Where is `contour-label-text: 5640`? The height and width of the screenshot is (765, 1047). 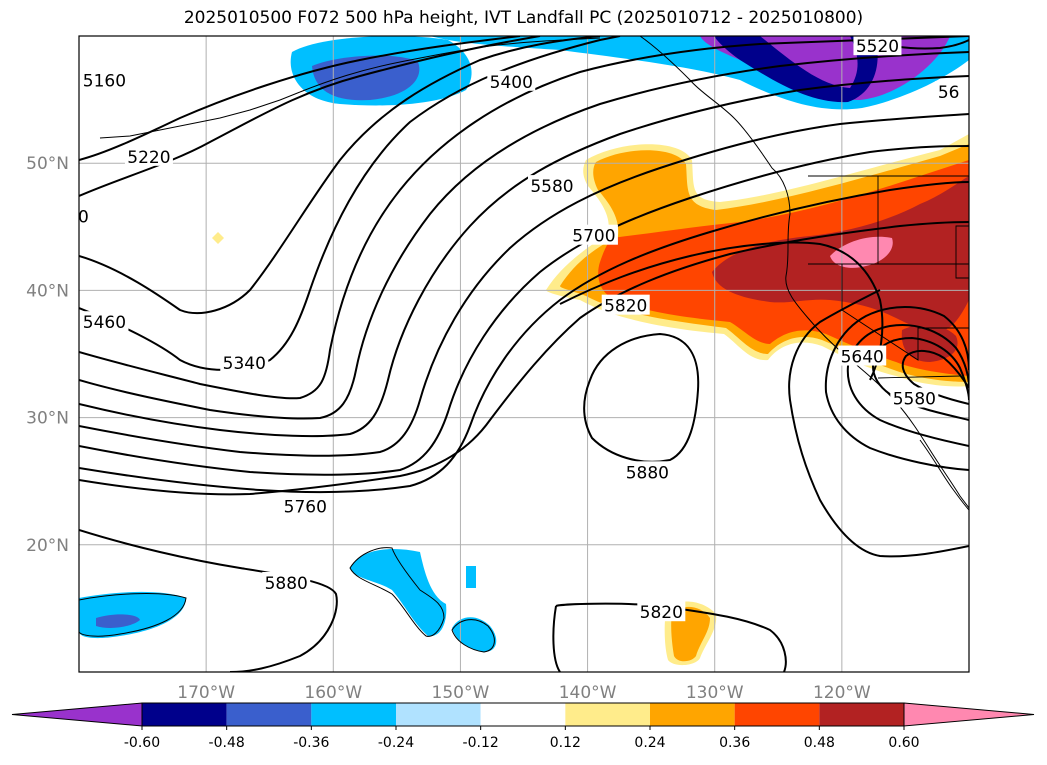 contour-label-text: 5640 is located at coordinates (862, 358).